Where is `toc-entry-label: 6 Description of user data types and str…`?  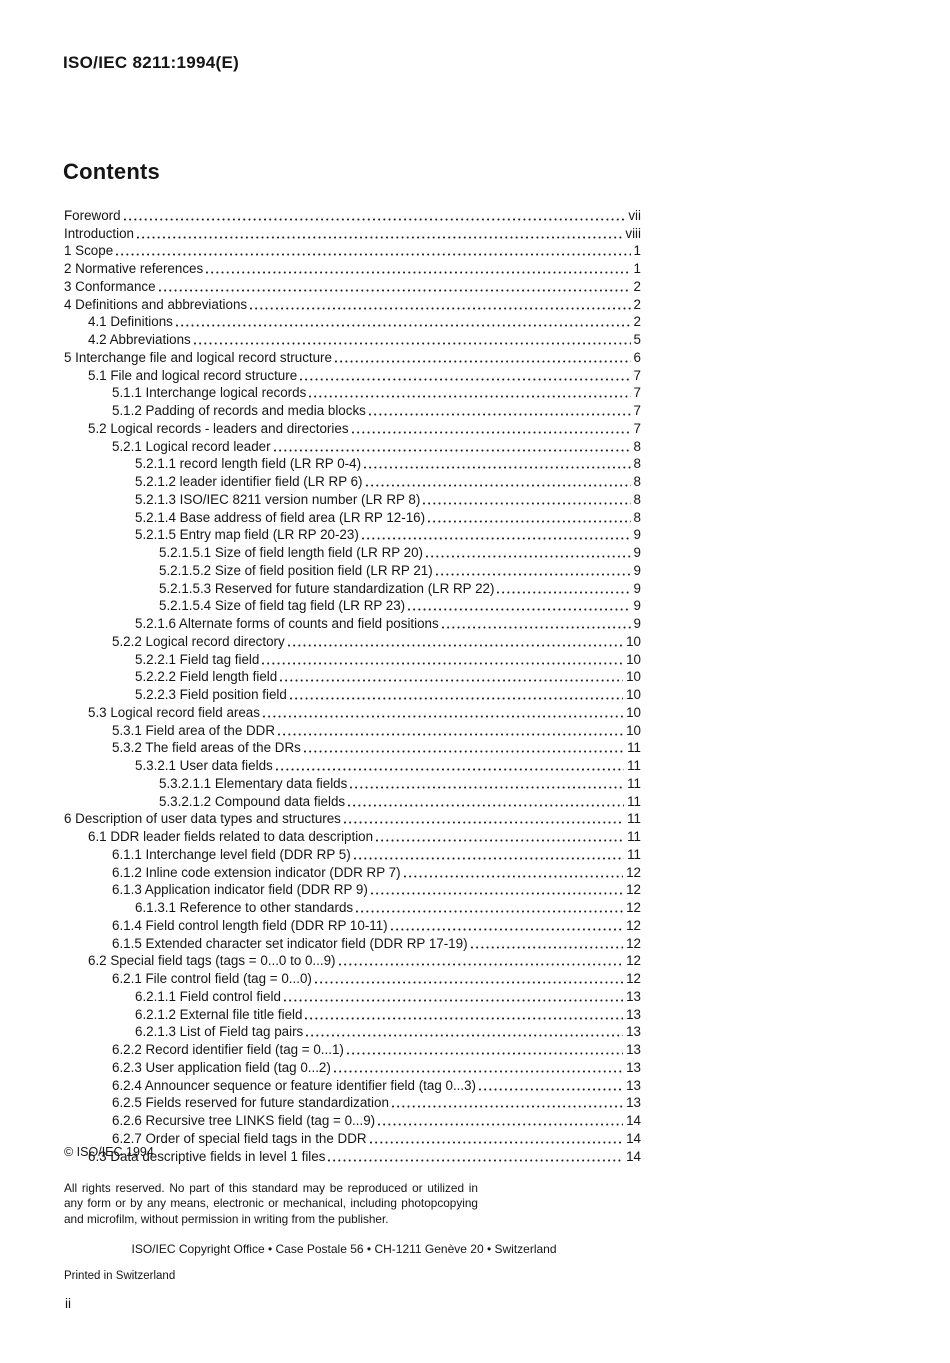
toc-entry-label: 6 Description of user data types and str… is located at coordinates (202, 819).